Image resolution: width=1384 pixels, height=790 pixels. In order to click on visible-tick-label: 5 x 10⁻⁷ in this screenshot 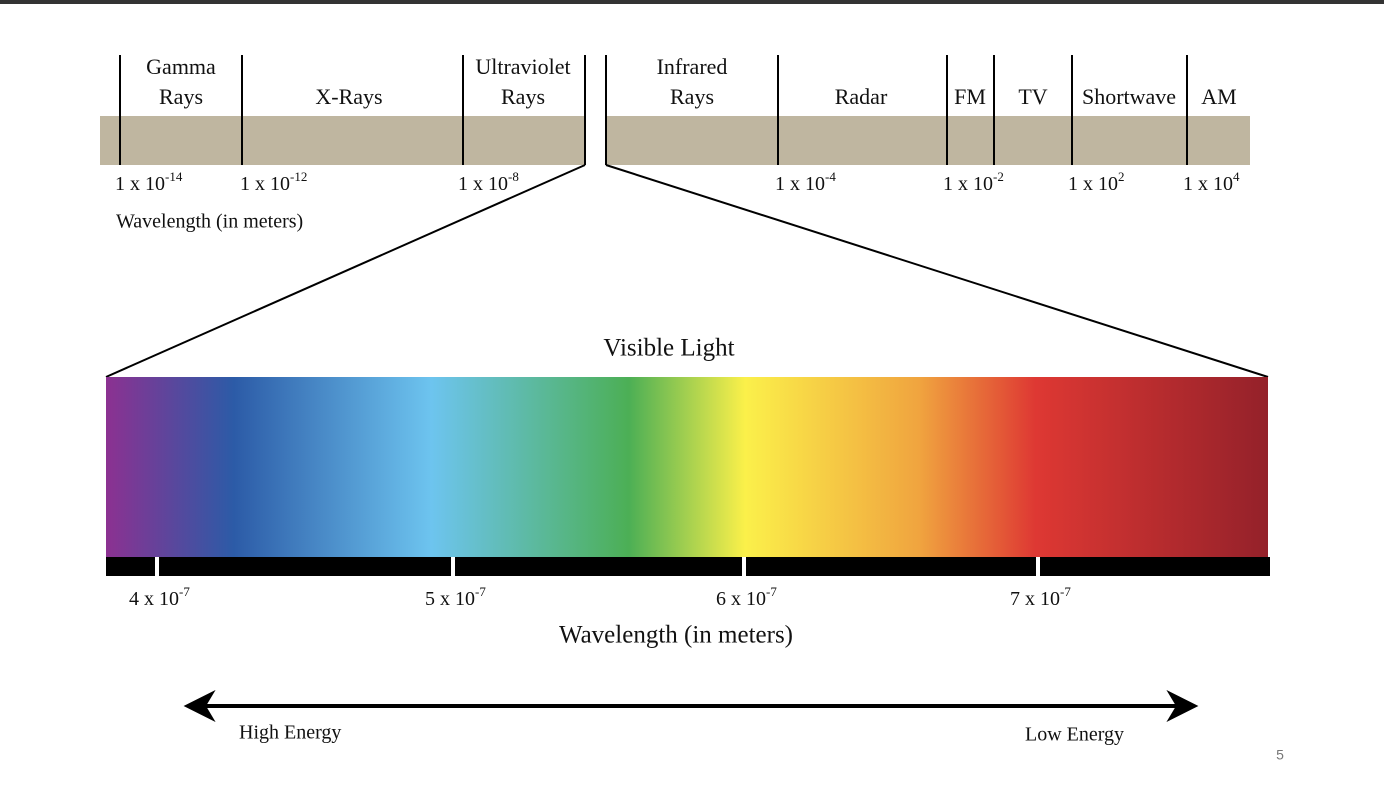, I will do `click(455, 597)`.